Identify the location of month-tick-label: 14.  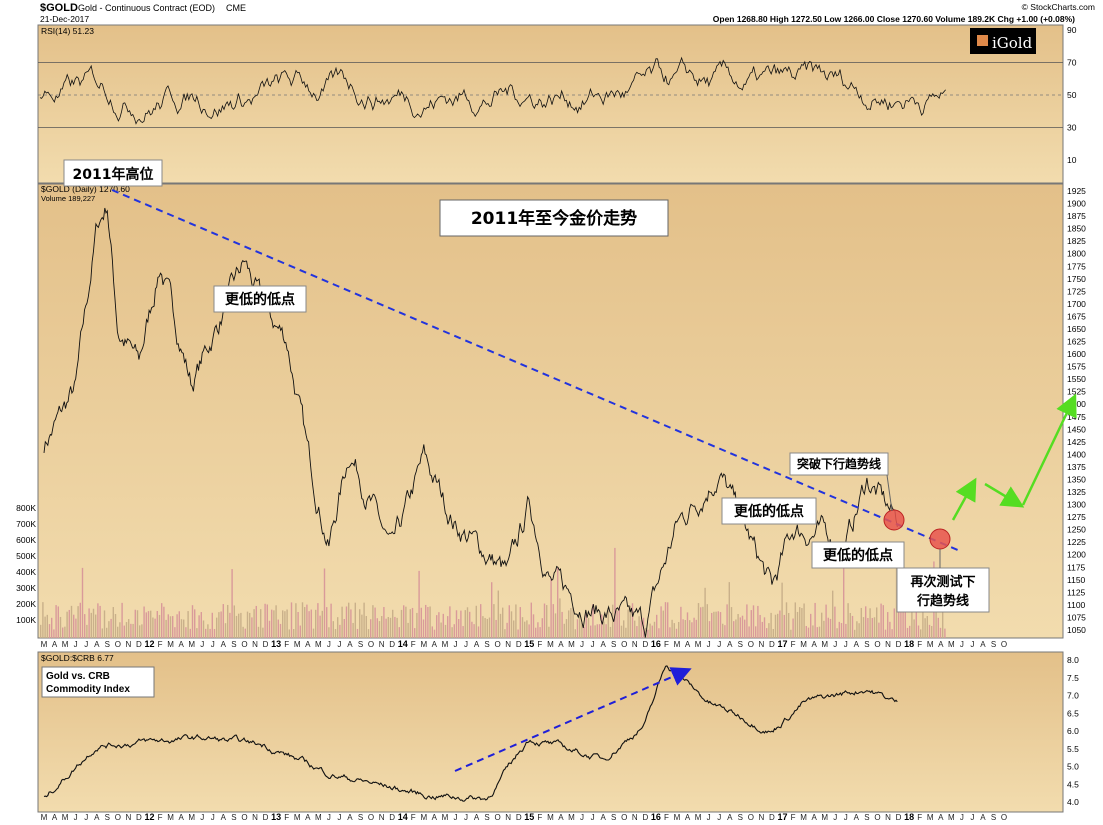
(403, 817).